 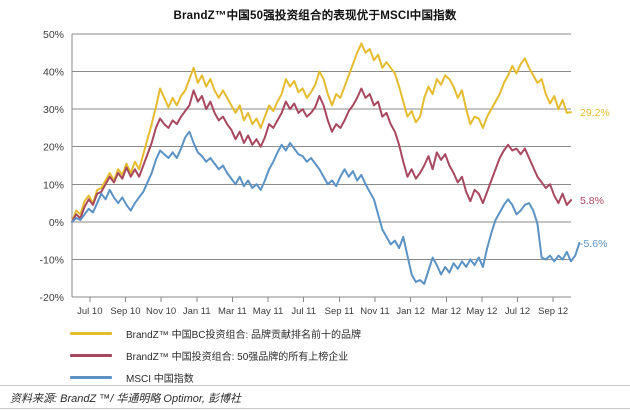 I want to click on x-axis-tick-label: Sep 10, so click(x=125, y=311).